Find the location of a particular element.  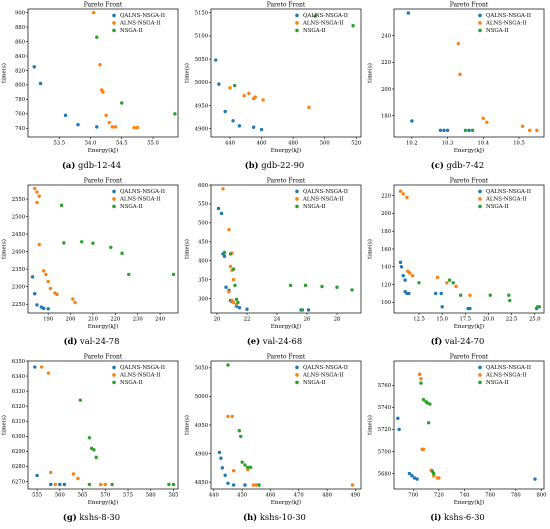

subfigure-caption: (a) gdb-12-44 is located at coordinates (91, 167).